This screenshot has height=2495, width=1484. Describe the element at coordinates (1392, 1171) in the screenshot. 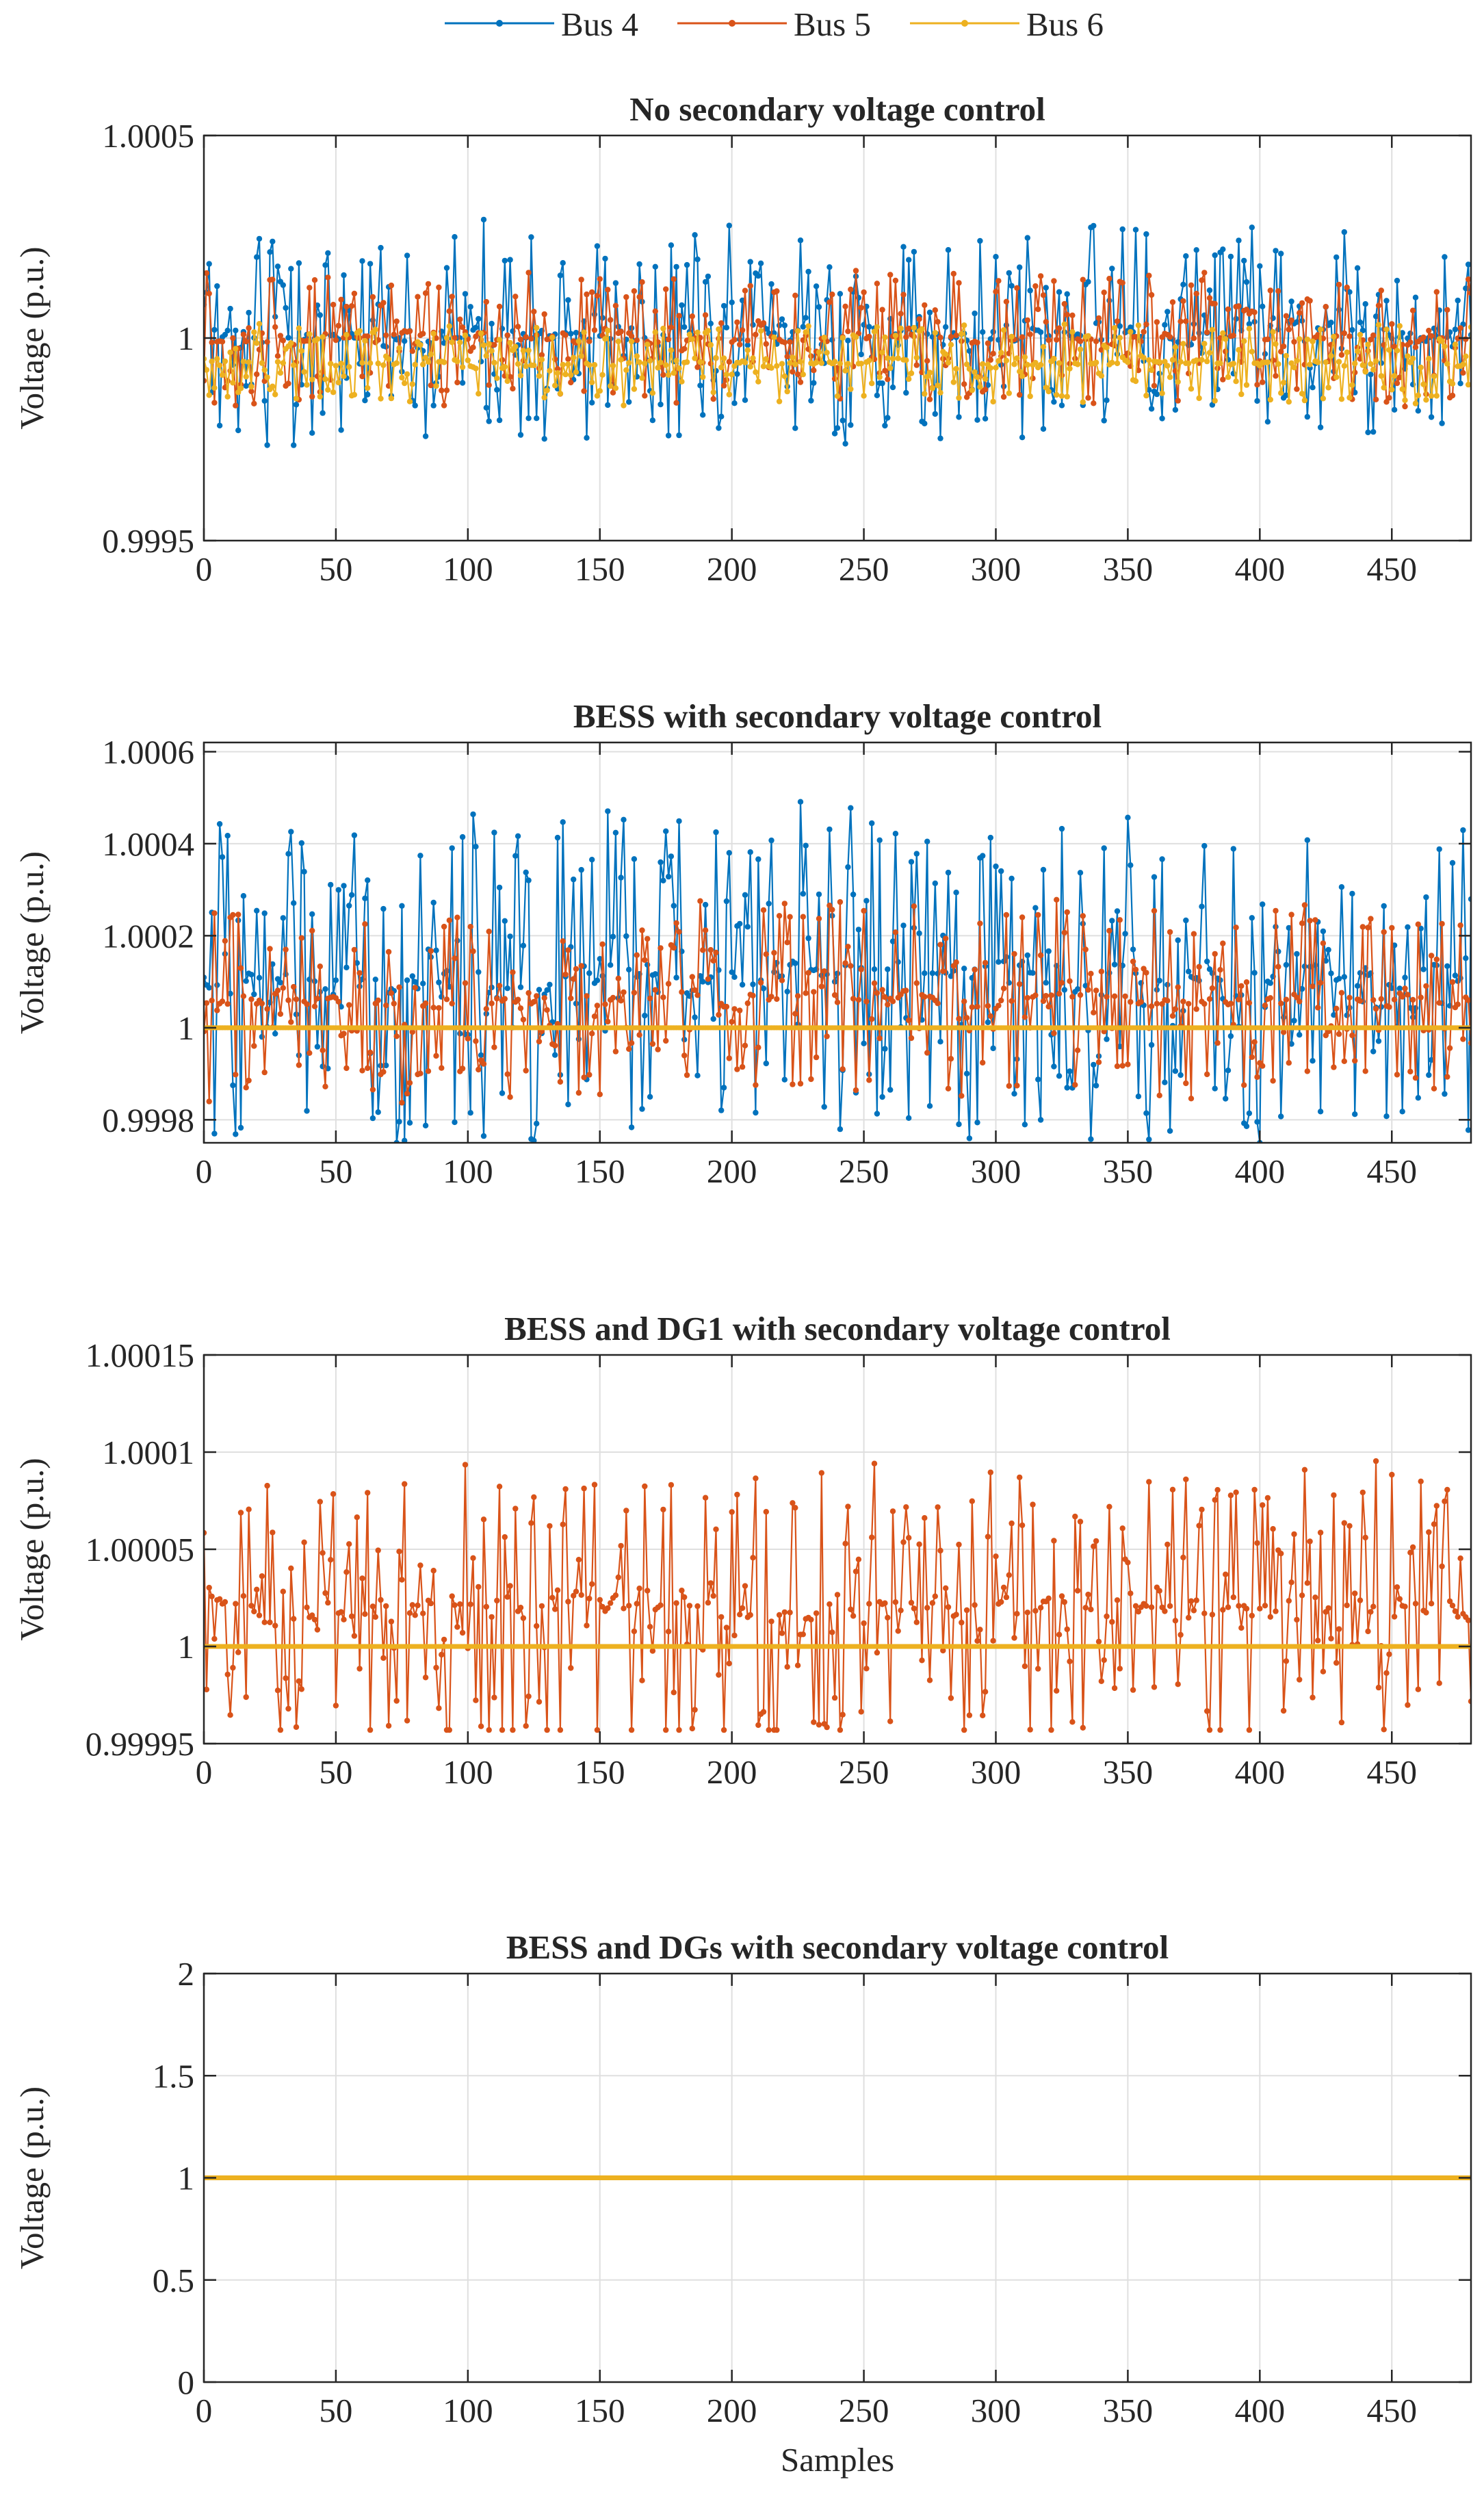

I see `x-tick-label: 450` at that location.